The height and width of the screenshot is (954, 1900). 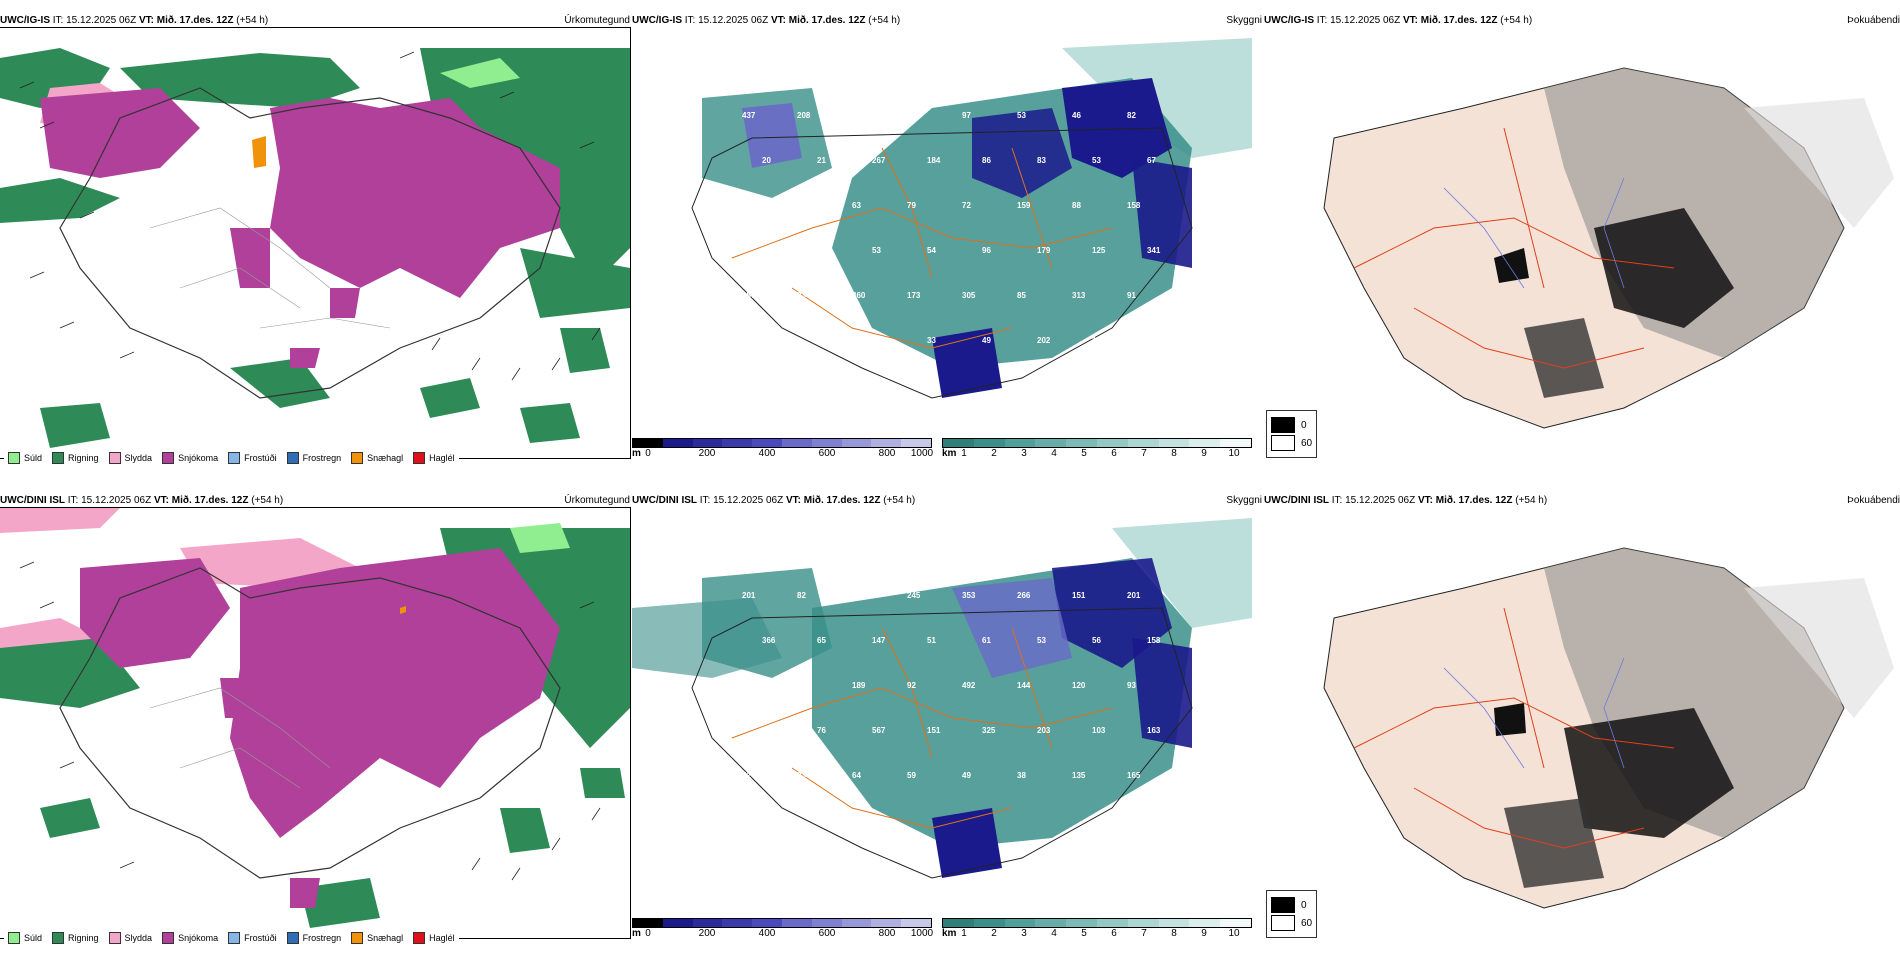 What do you see at coordinates (1131, 295) in the screenshot?
I see `visibility-value-label: 91` at bounding box center [1131, 295].